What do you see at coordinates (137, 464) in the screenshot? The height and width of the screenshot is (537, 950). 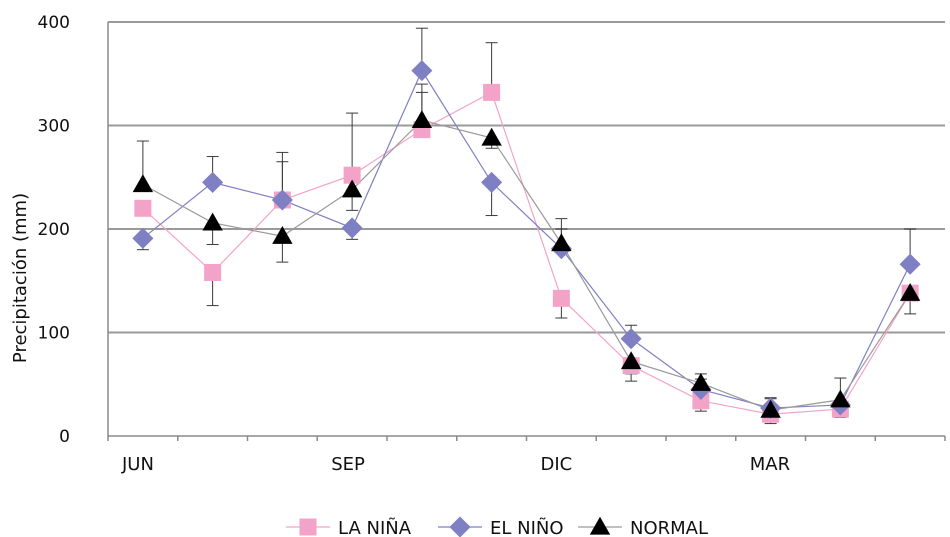 I see `x-tick-label: JUN` at bounding box center [137, 464].